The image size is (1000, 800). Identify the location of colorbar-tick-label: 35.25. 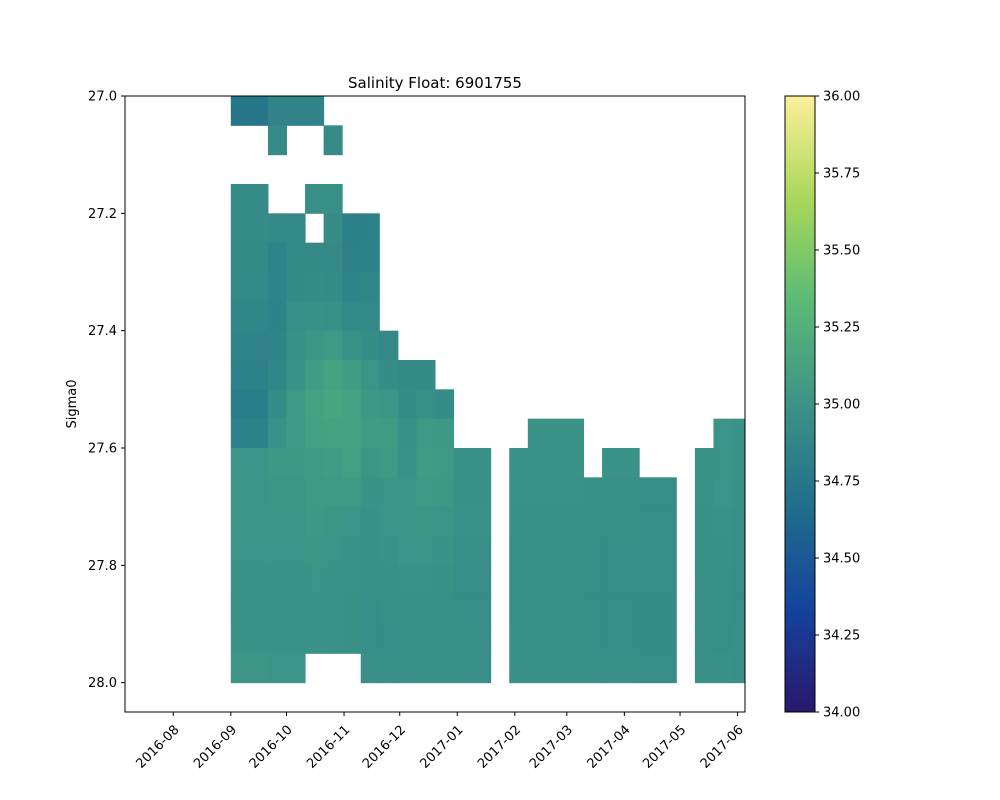
(841, 328).